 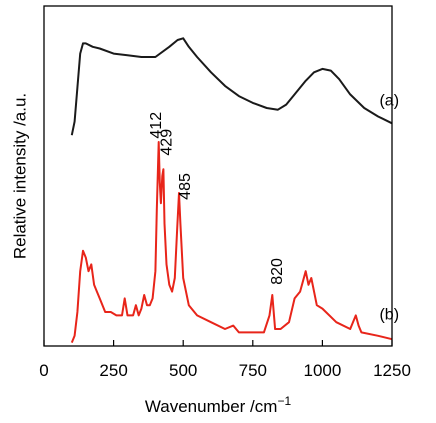 I want to click on annotation-label: 820, so click(x=277, y=271).